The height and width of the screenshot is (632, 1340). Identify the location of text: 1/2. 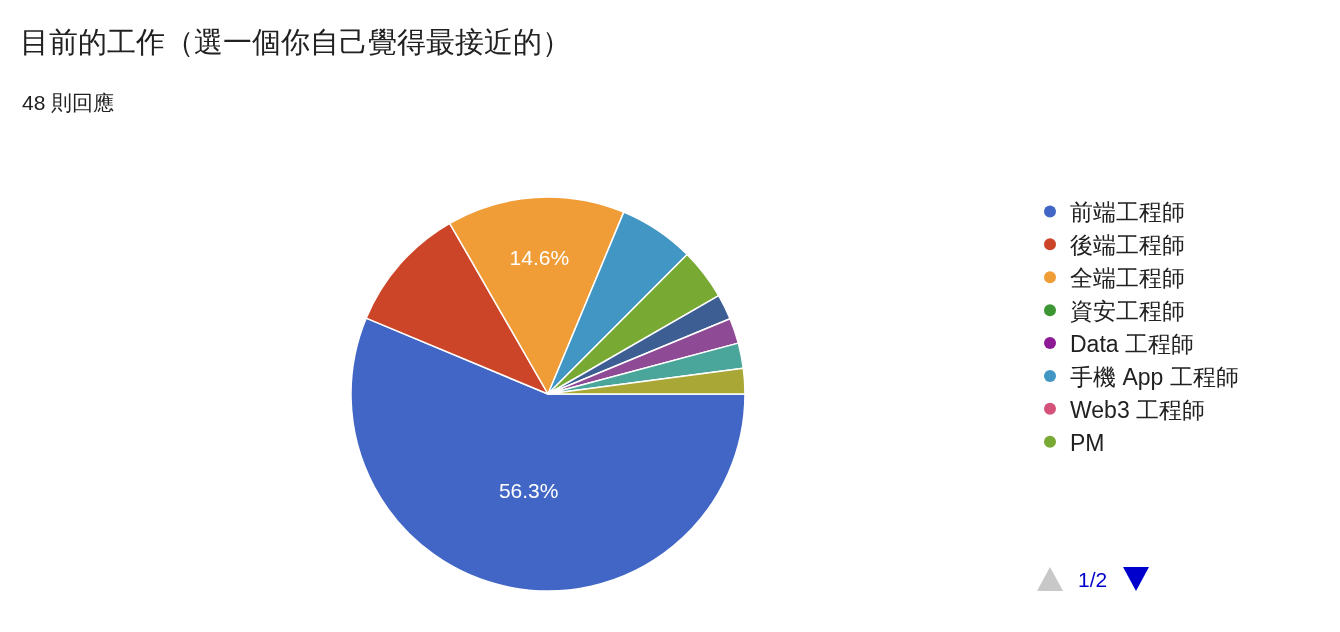
(1093, 579).